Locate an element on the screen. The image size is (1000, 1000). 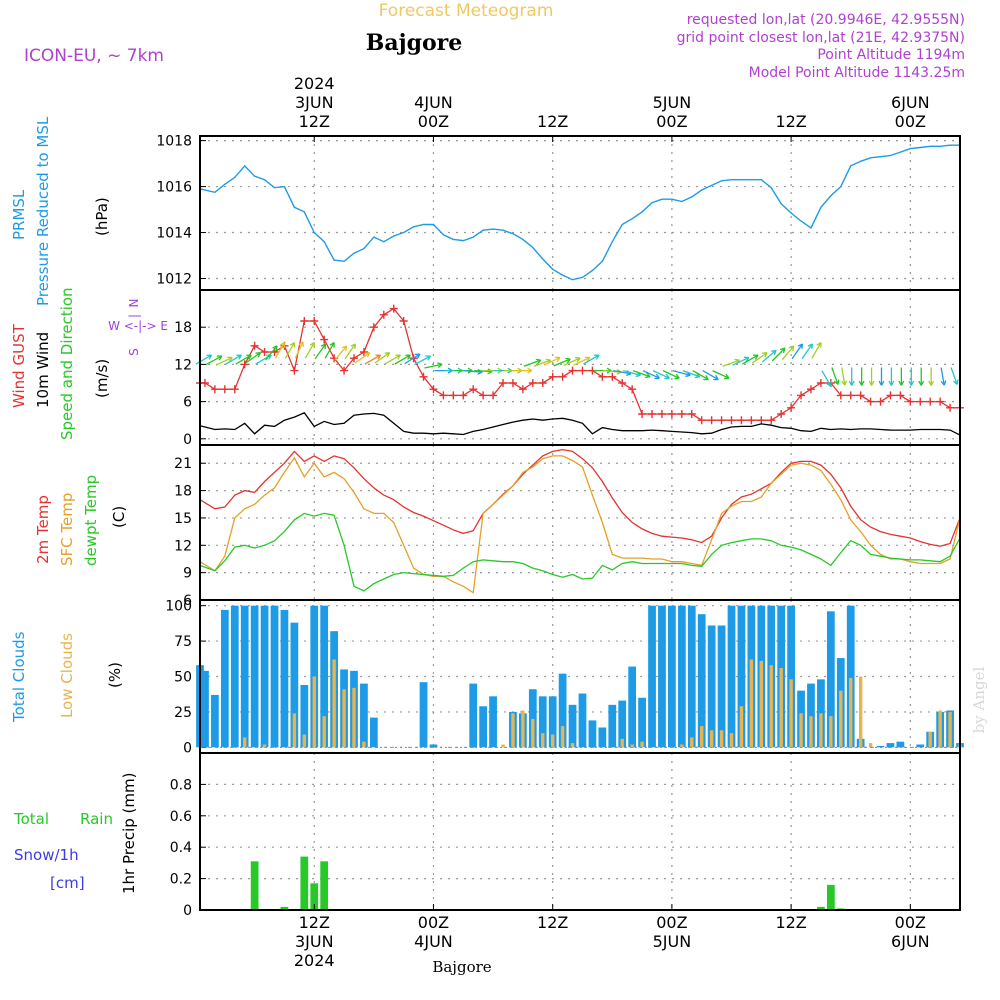
temp-ylabel: (C) is located at coordinates (119, 517).